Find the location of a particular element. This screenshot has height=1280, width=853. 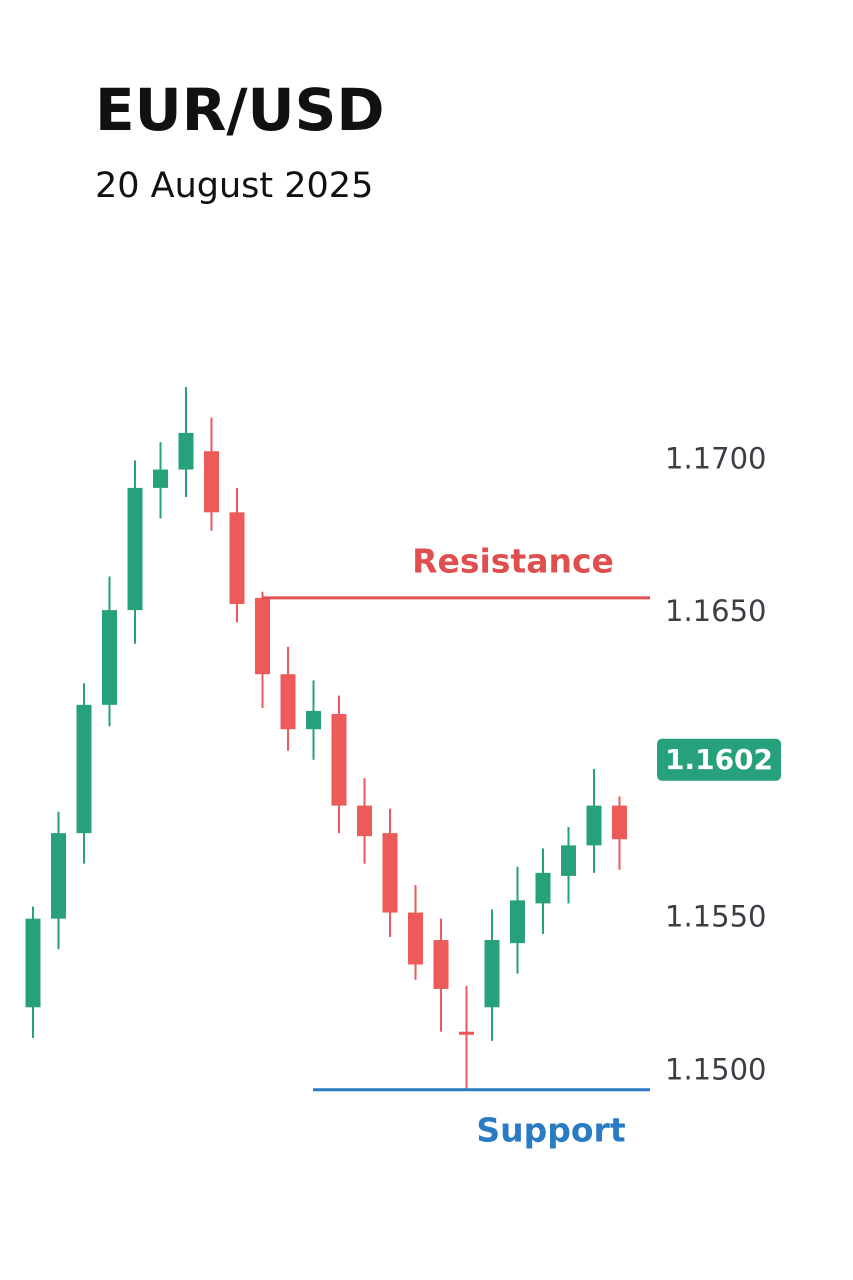

y-tick-label: 1.1700 is located at coordinates (715, 458).